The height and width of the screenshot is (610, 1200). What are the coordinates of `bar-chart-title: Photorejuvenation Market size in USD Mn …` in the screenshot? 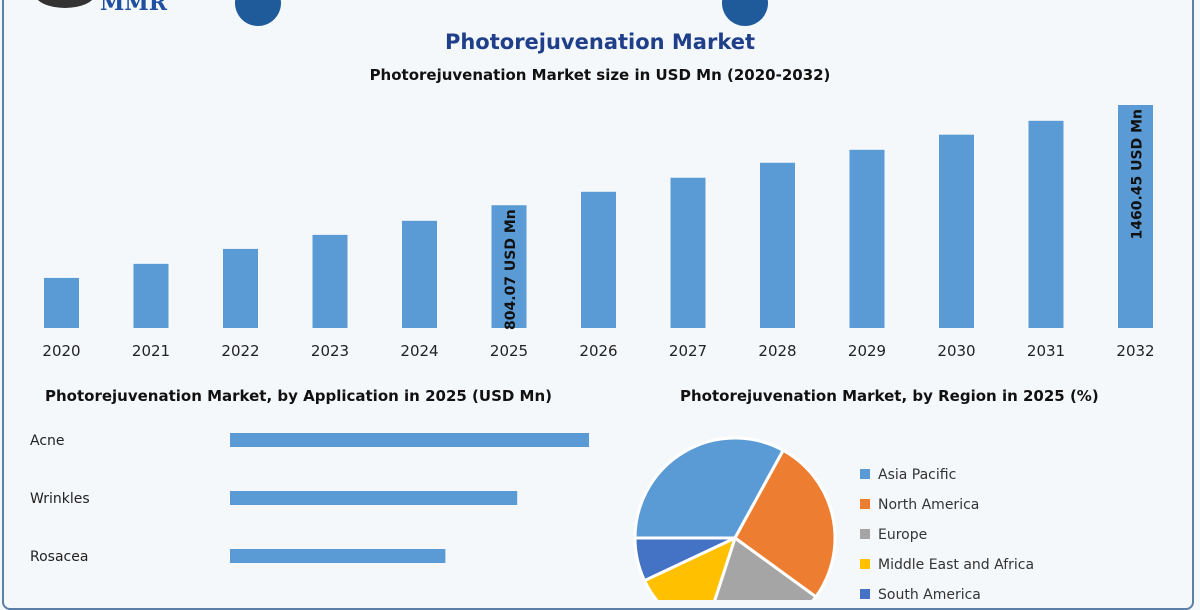 It's located at (600, 75).